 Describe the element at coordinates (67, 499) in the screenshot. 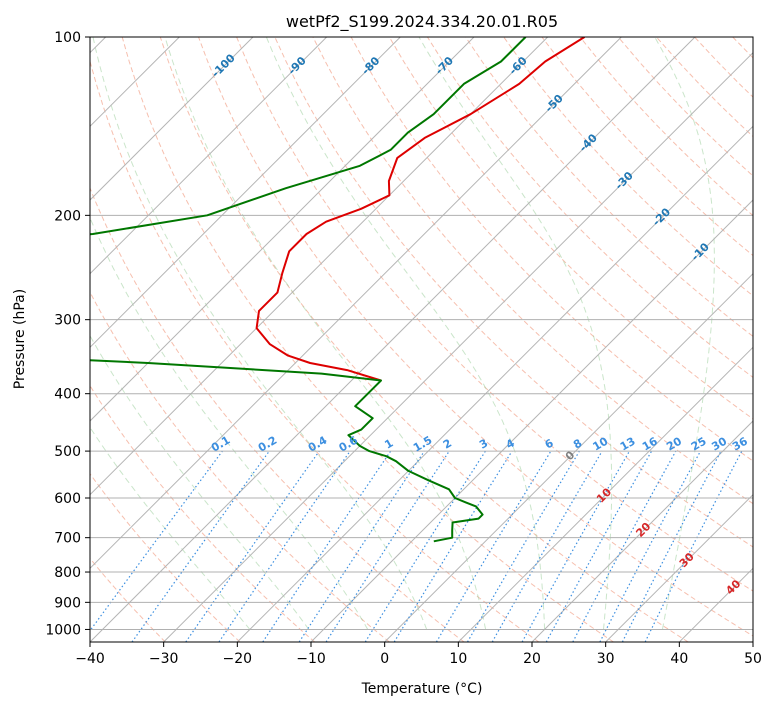

I see `y-tick-label: 600` at that location.